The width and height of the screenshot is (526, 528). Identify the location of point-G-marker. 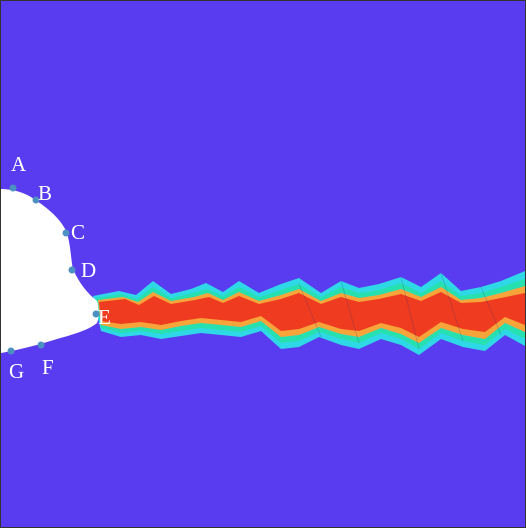
(11, 351).